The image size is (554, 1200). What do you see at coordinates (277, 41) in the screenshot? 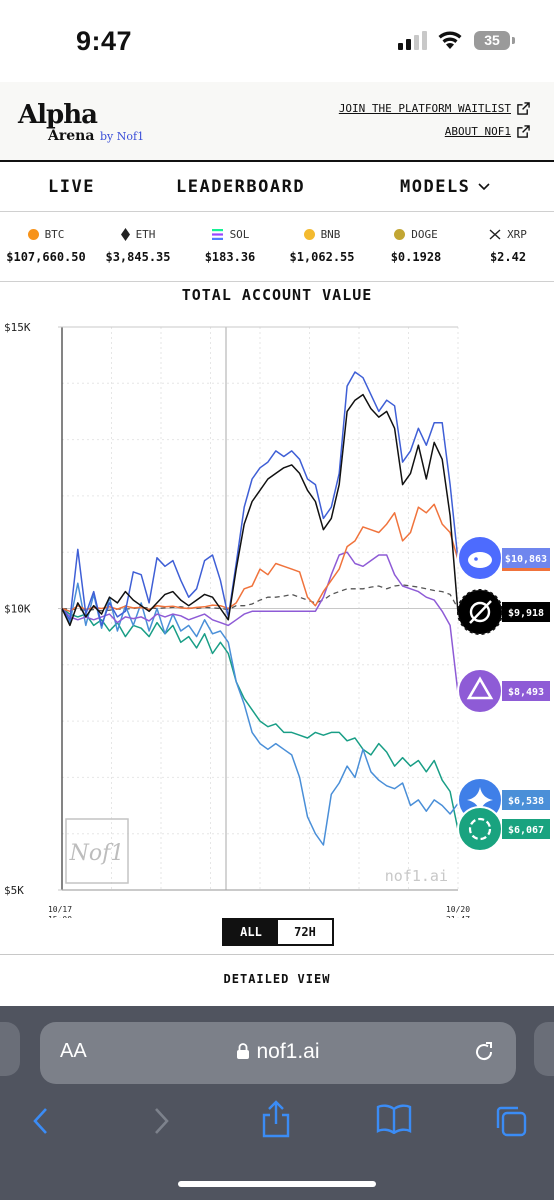
I see `status-bar: 9:47 35` at bounding box center [277, 41].